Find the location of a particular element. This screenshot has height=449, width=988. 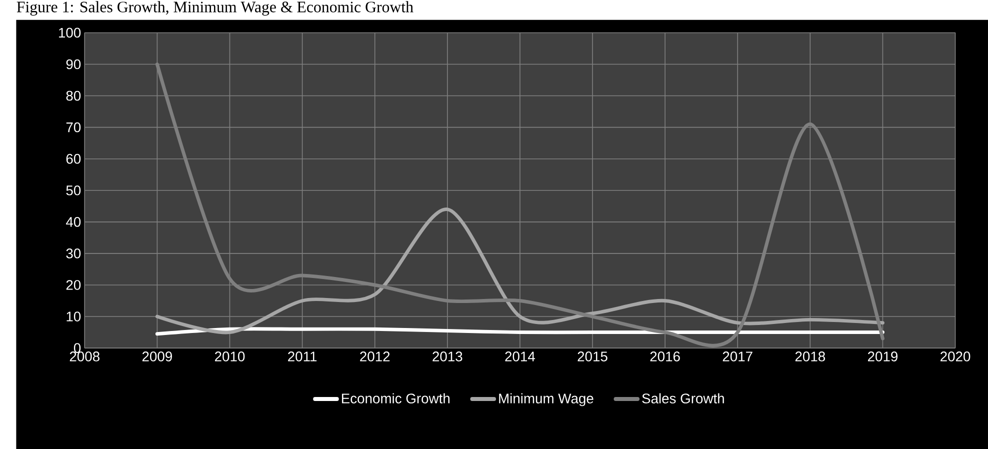

y-tick-label: 70 is located at coordinates (73, 127).